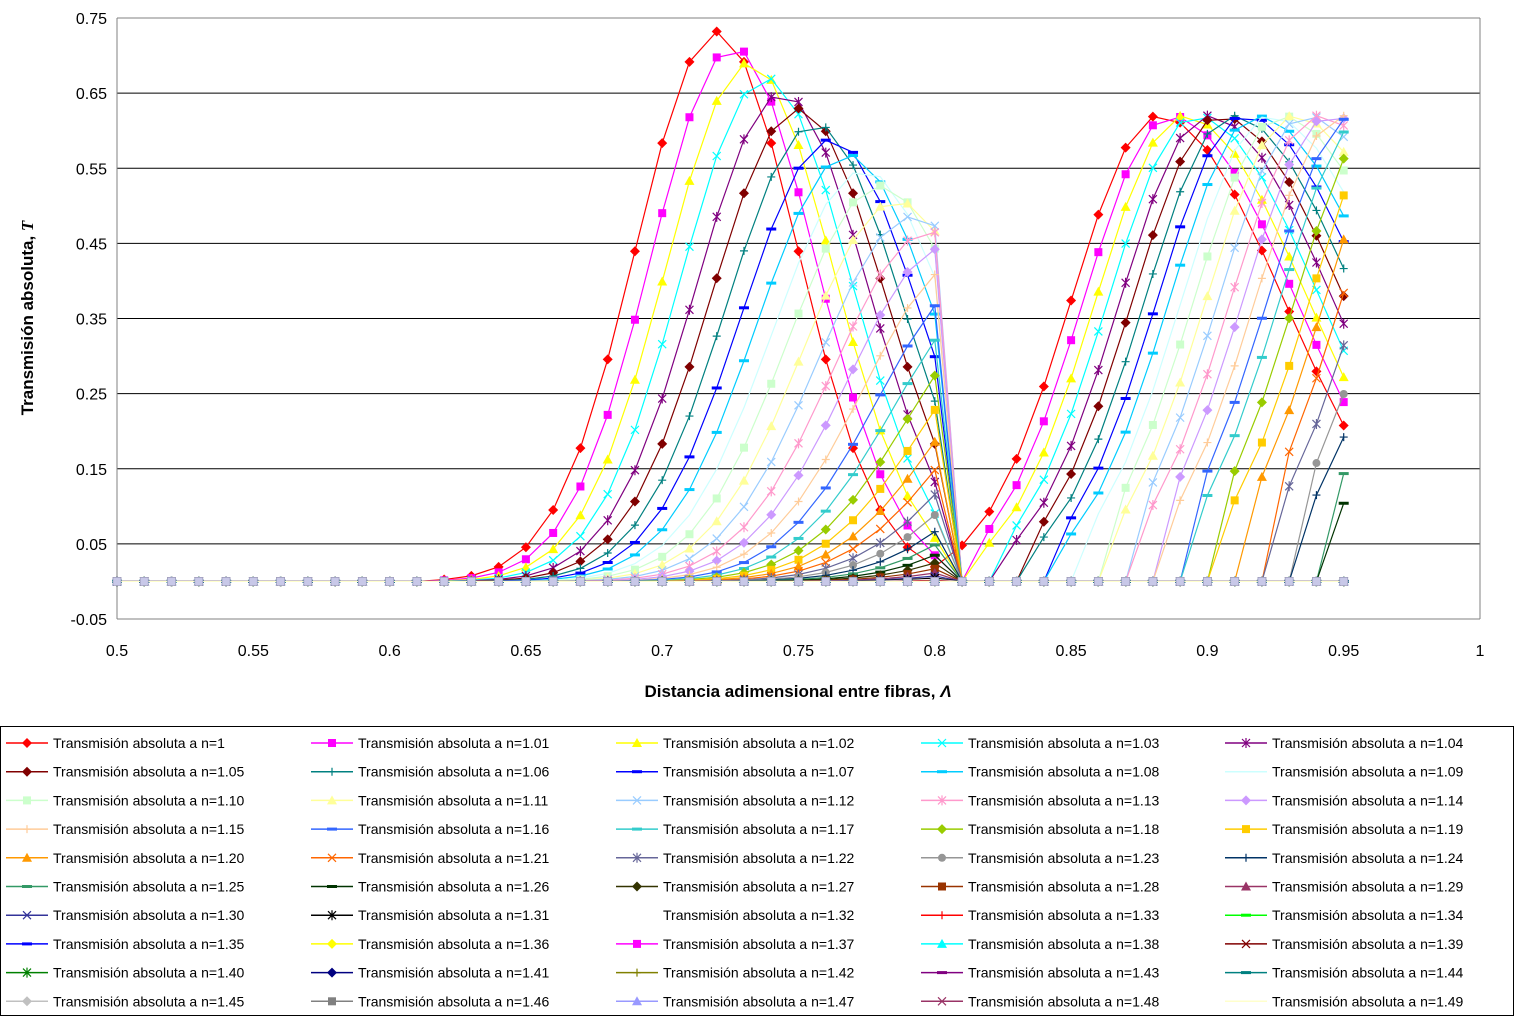 The height and width of the screenshot is (1016, 1515). What do you see at coordinates (91, 320) in the screenshot?
I see `y-tick-label: 0.35` at bounding box center [91, 320].